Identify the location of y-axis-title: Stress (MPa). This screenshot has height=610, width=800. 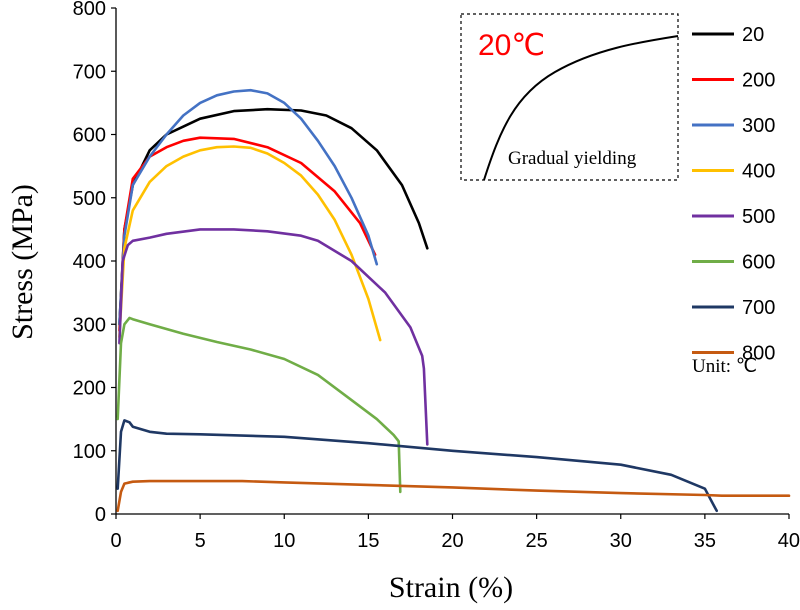
(22, 262).